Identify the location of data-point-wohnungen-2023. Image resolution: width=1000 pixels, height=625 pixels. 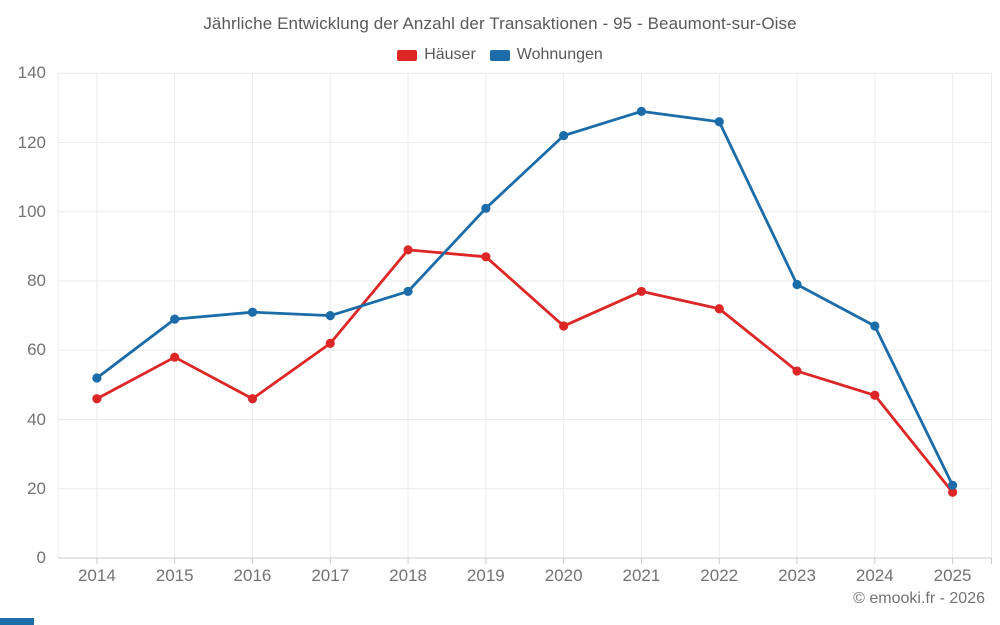
(797, 284).